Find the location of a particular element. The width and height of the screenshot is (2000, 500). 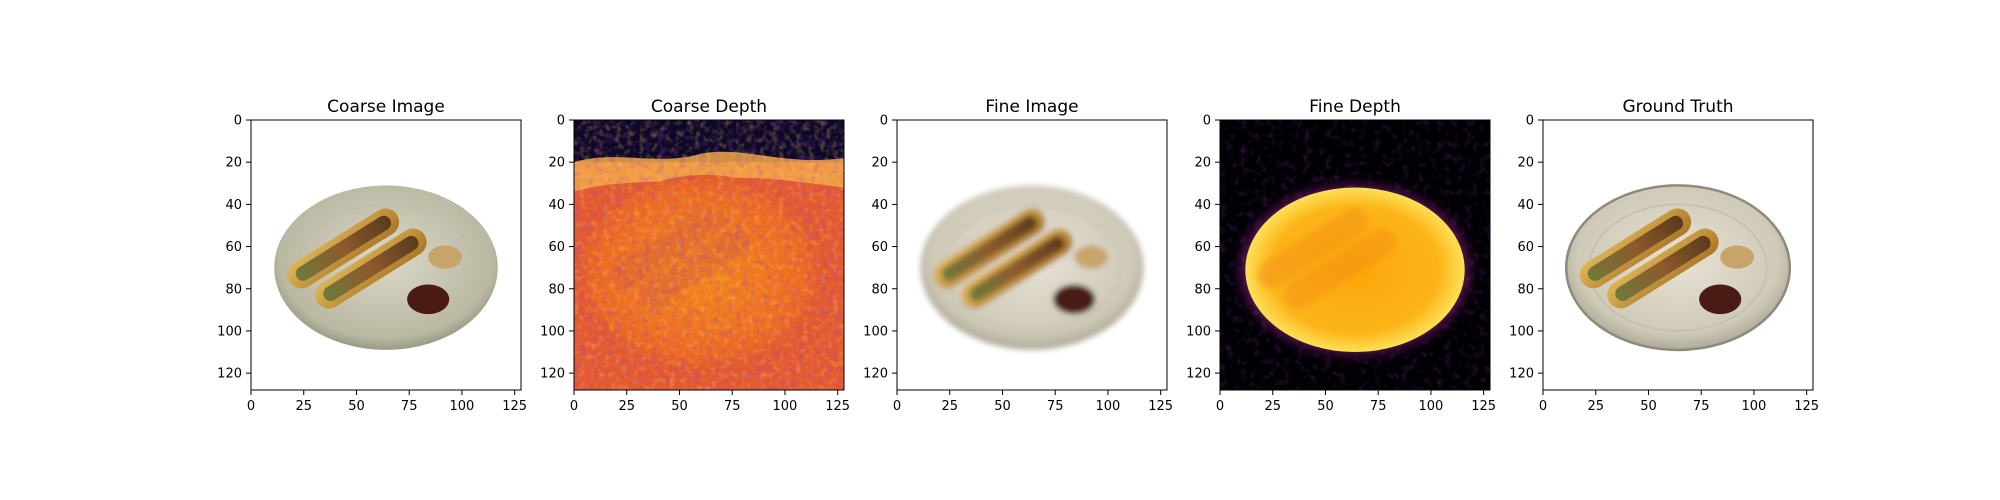

panel-coarse-image: Coarse Image 0 25 50 75 100 125 0 20 40 60 80 100 120 is located at coordinates (372, 255).